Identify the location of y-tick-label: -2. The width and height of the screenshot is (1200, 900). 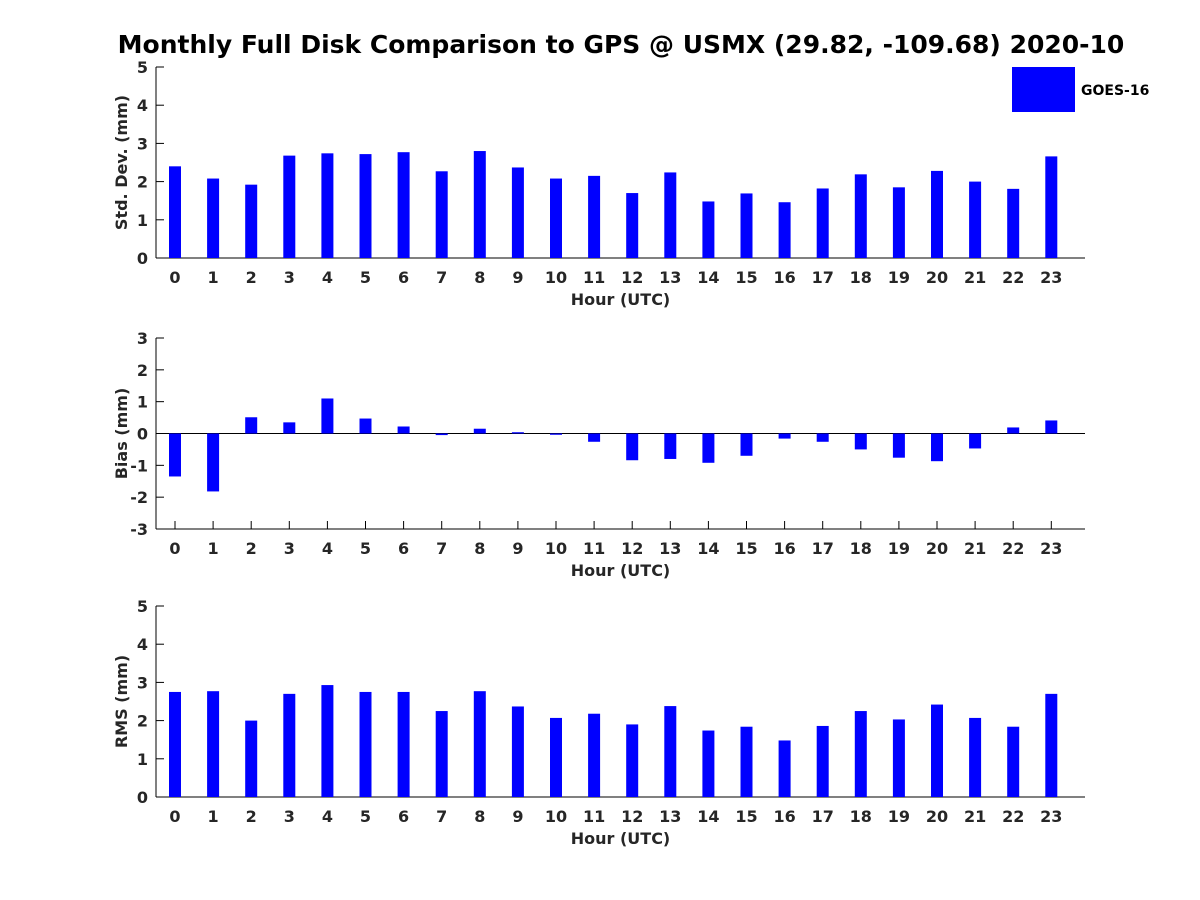
(139, 497).